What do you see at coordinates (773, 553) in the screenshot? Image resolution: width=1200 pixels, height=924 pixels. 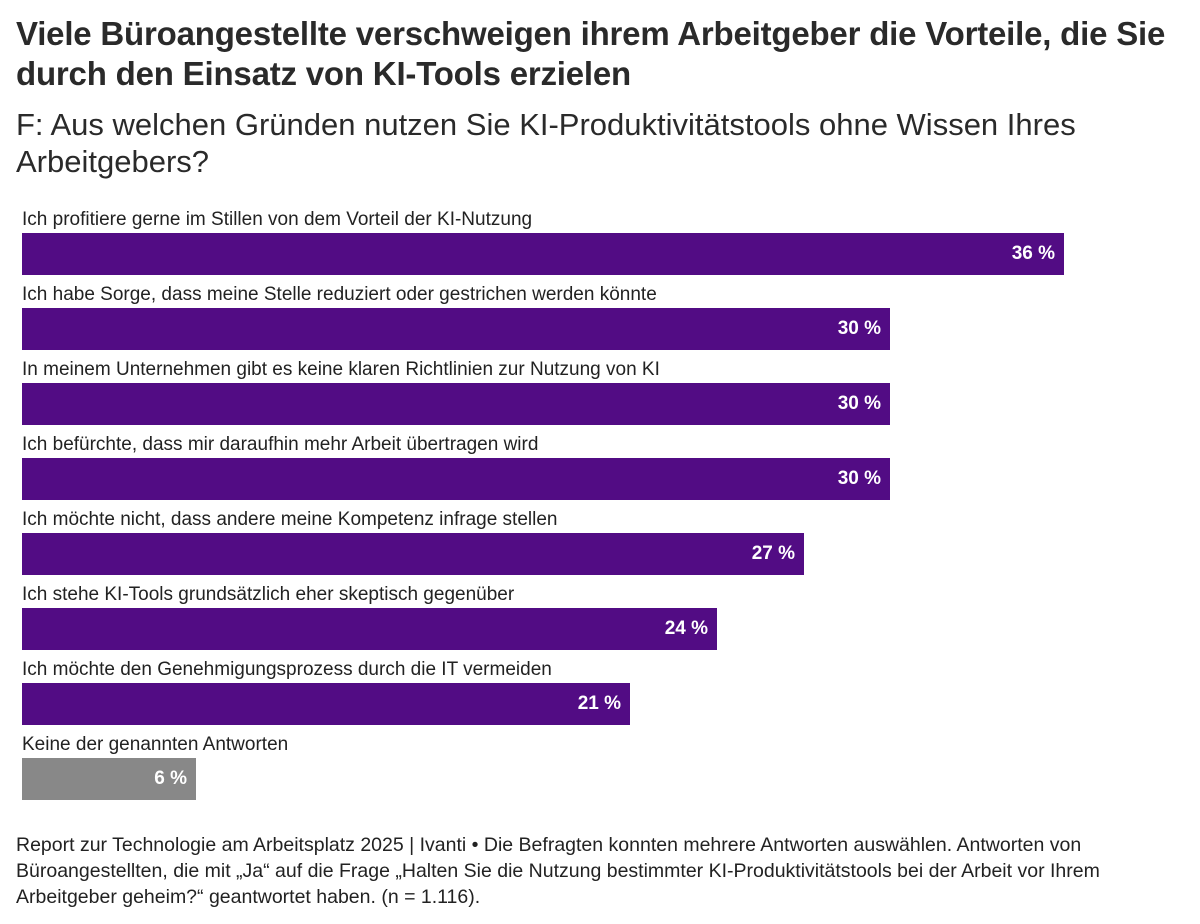 I see `bar-value-label: 27 %` at bounding box center [773, 553].